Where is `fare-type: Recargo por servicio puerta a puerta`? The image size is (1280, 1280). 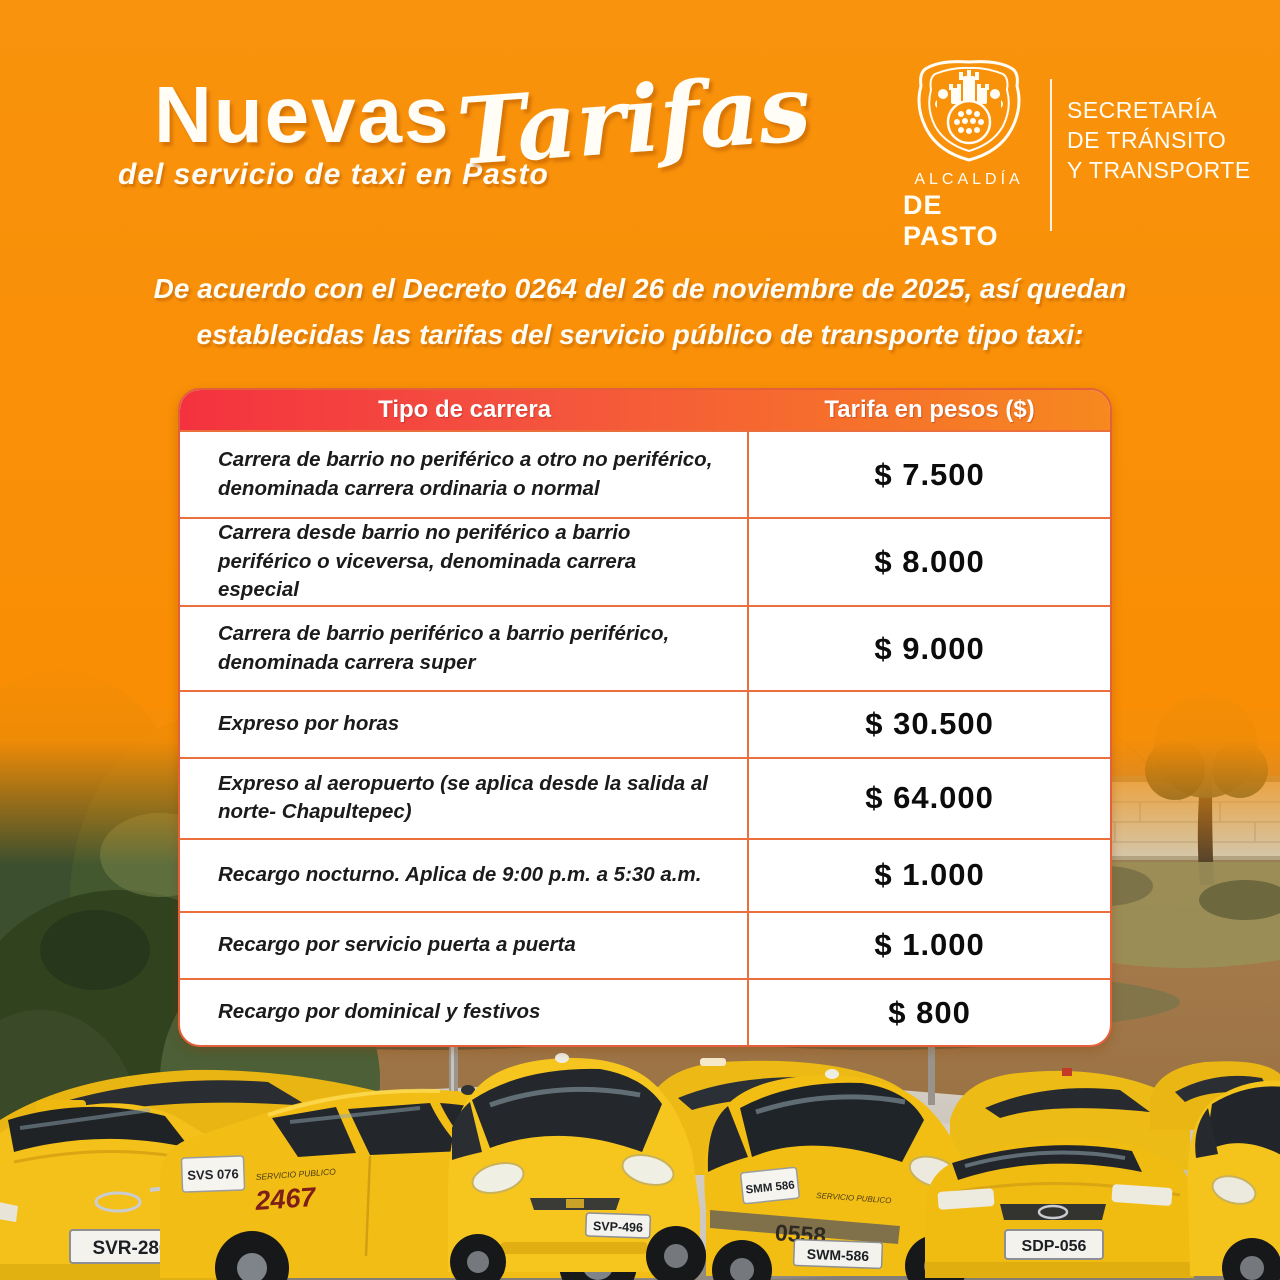 fare-type: Recargo por servicio puerta a puerta is located at coordinates (465, 945).